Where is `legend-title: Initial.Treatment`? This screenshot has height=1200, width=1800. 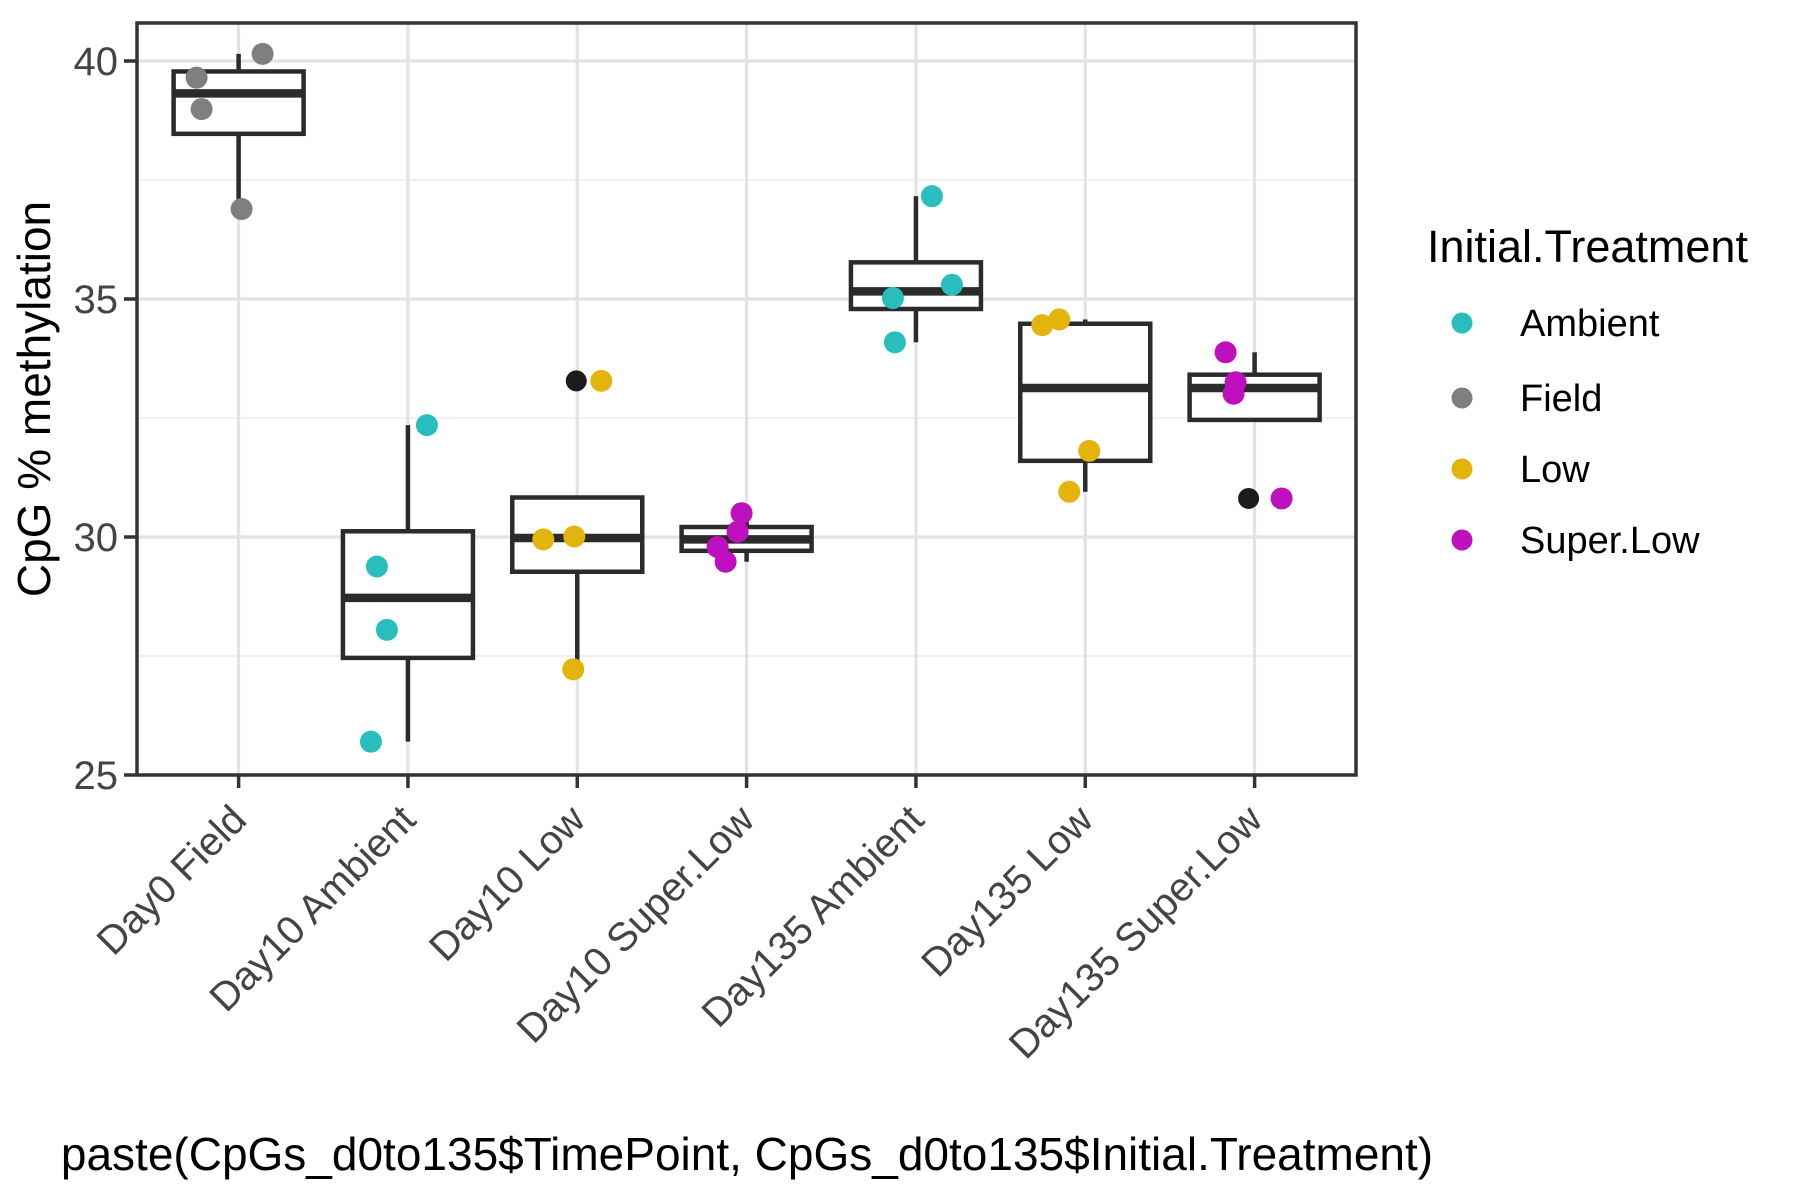
legend-title: Initial.Treatment is located at coordinates (1587, 246).